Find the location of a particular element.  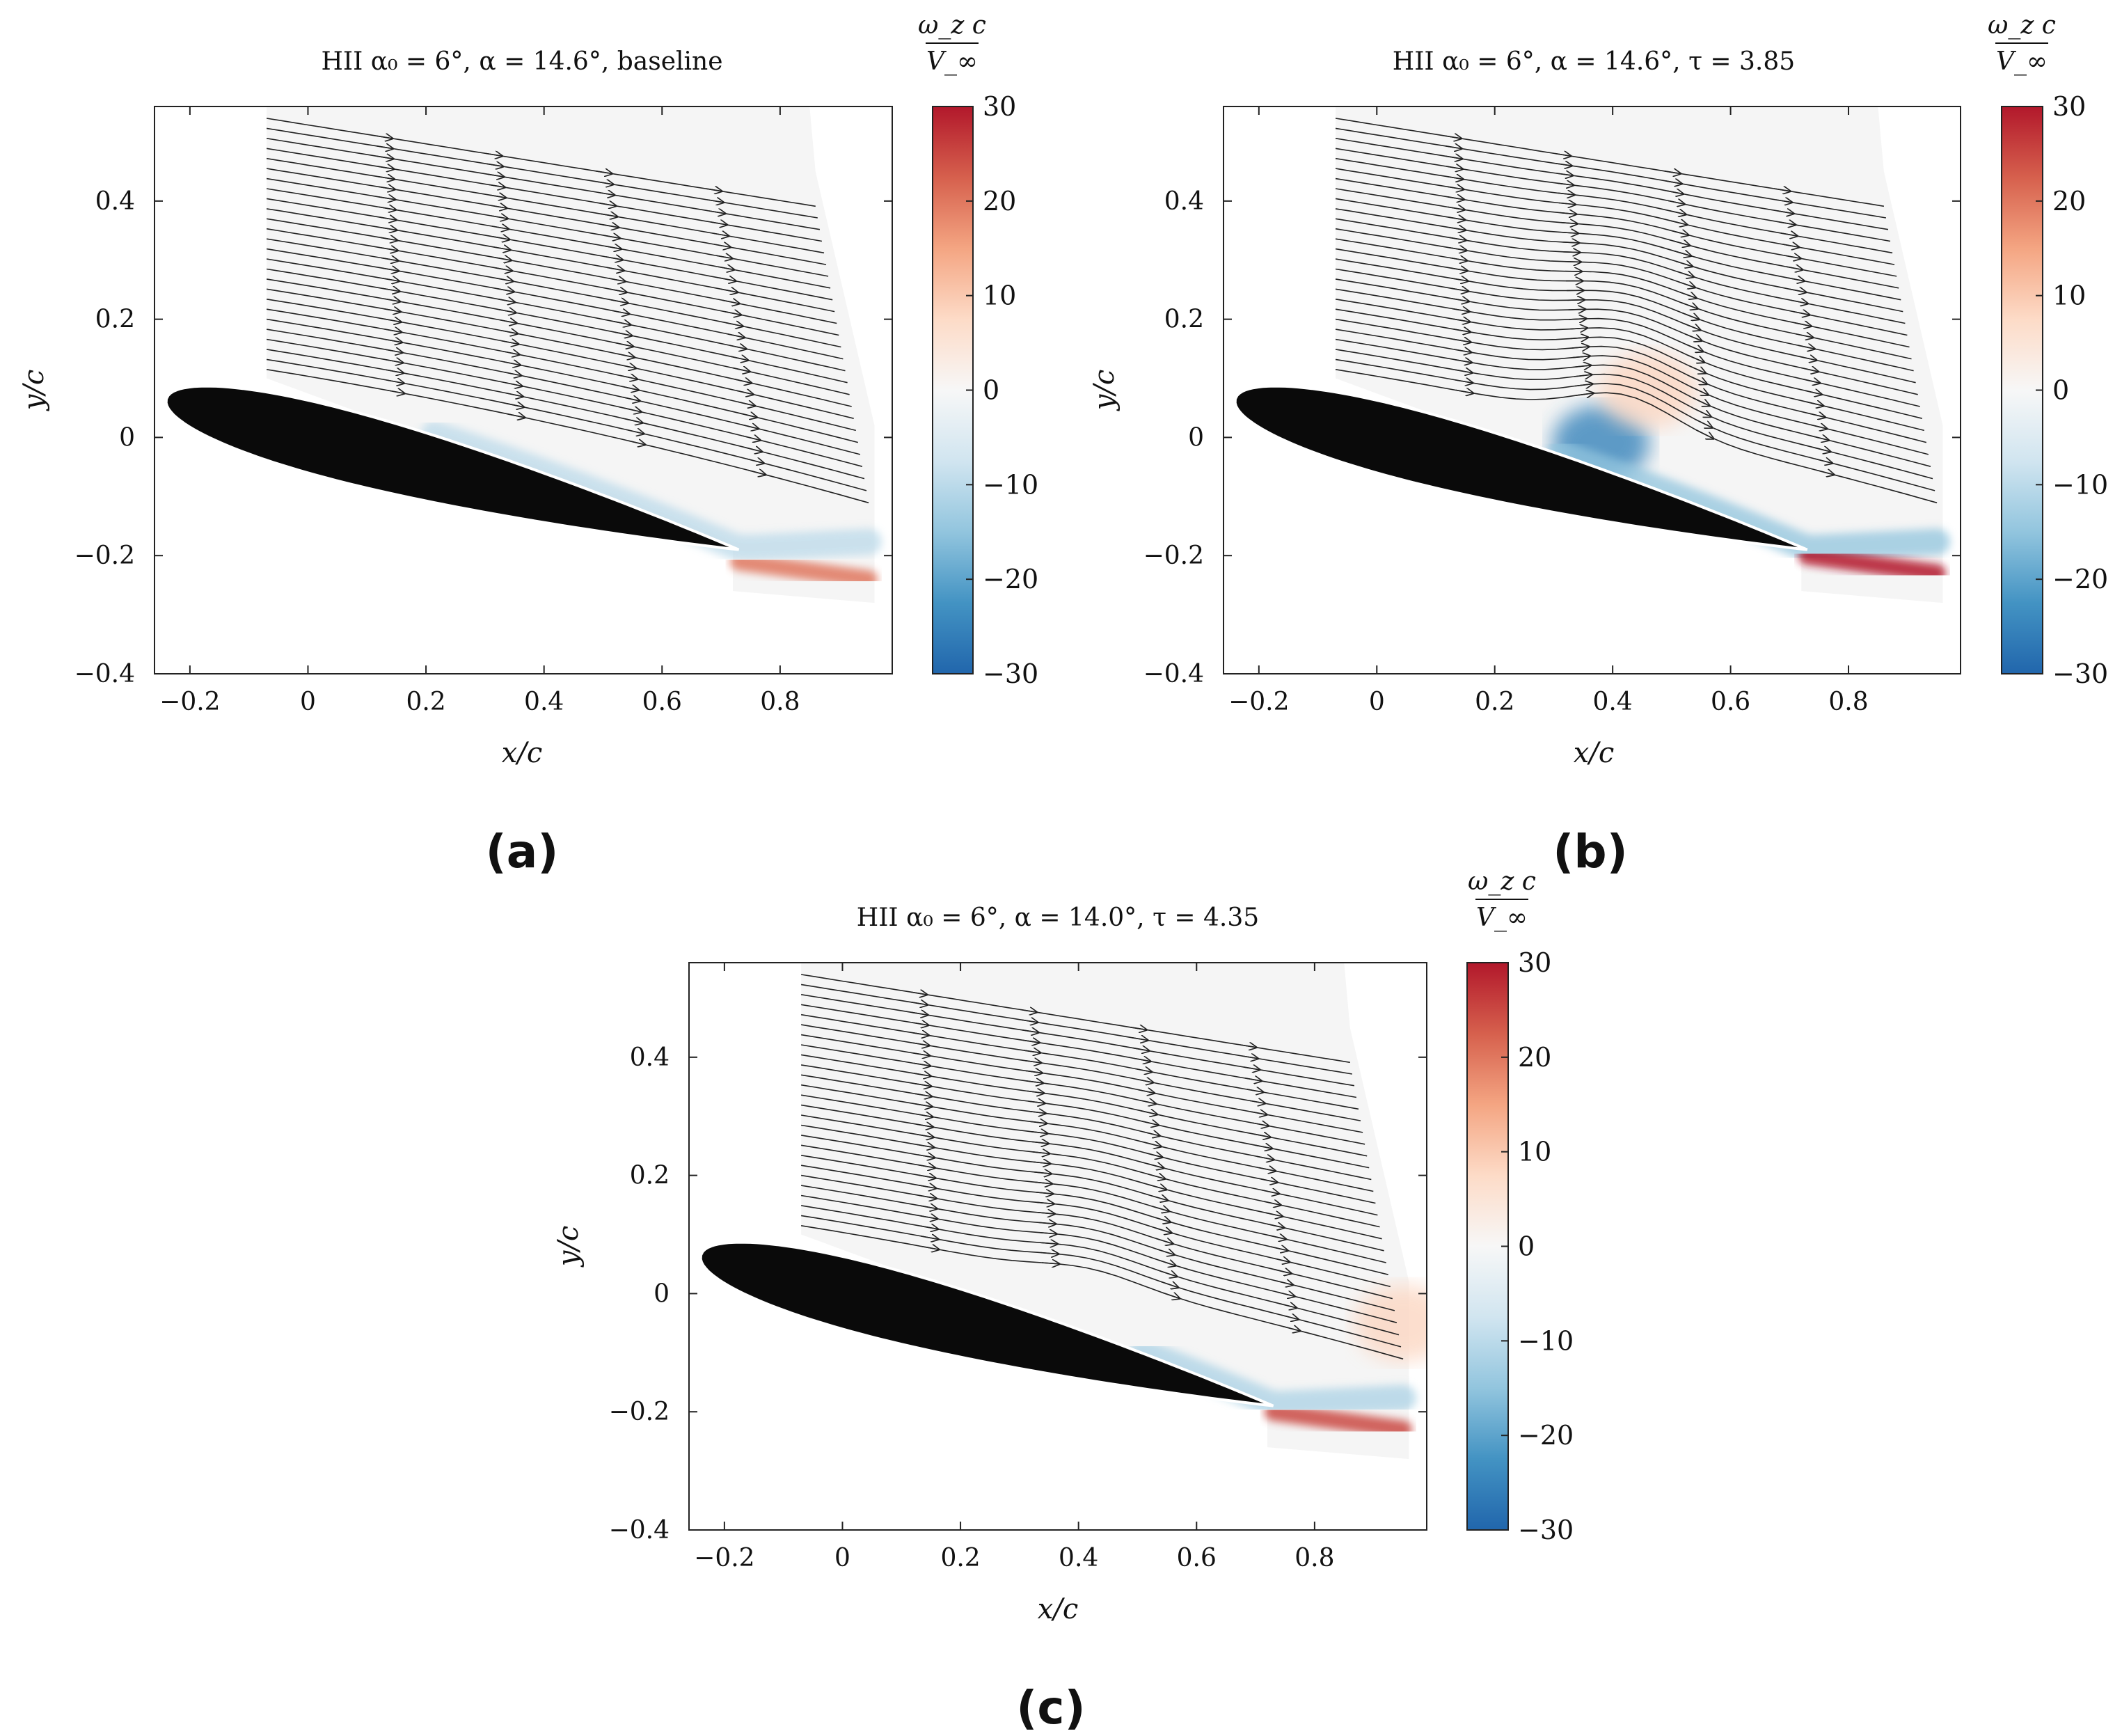

colorbar-tick-label: −20 is located at coordinates (1010, 579).